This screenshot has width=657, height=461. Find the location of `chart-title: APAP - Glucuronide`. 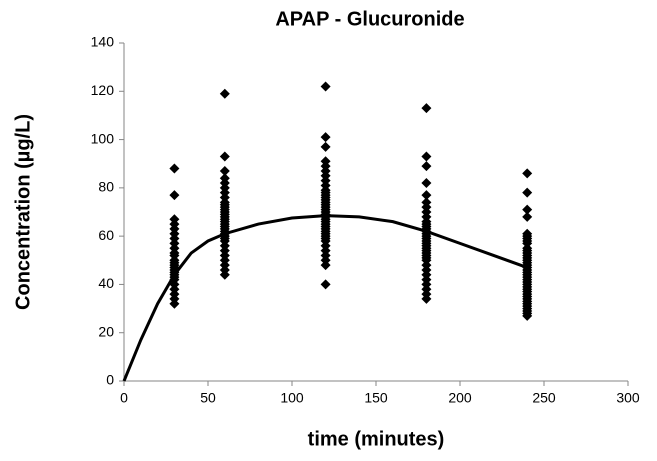

chart-title: APAP - Glucuronide is located at coordinates (369, 19).